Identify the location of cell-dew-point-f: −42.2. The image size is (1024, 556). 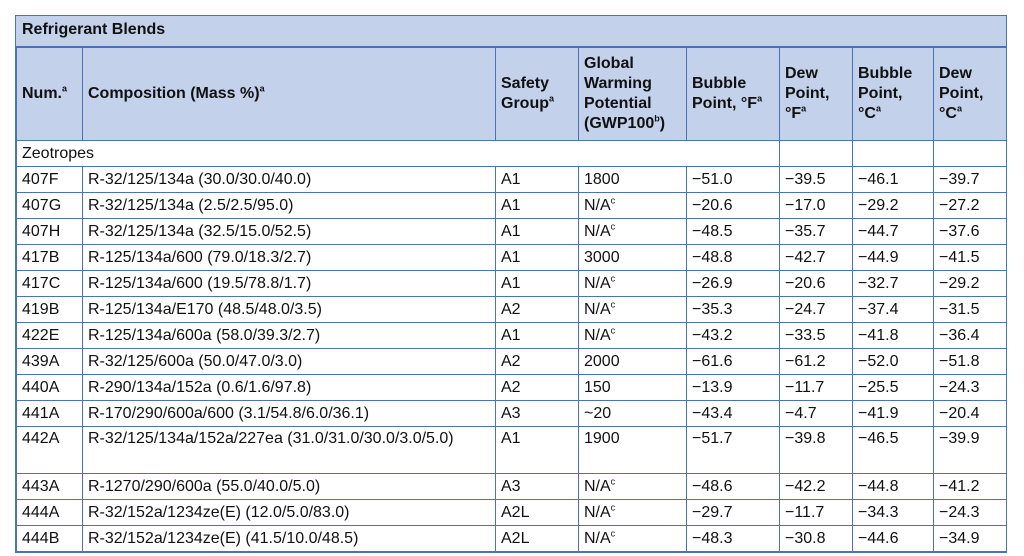
(816, 486).